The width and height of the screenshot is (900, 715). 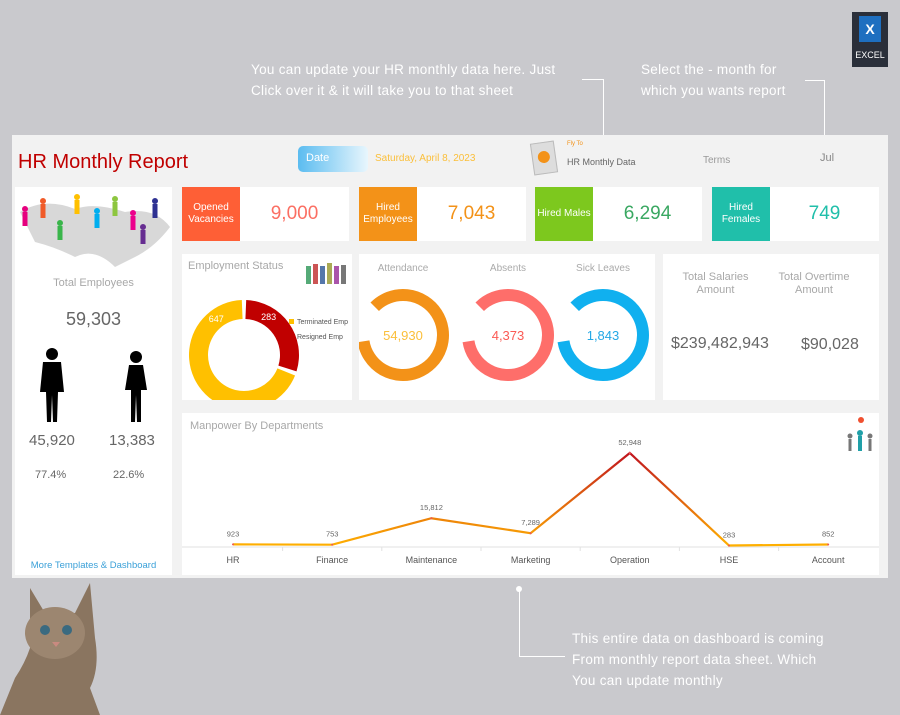 I want to click on excel-label: EXCEL, so click(x=870, y=55).